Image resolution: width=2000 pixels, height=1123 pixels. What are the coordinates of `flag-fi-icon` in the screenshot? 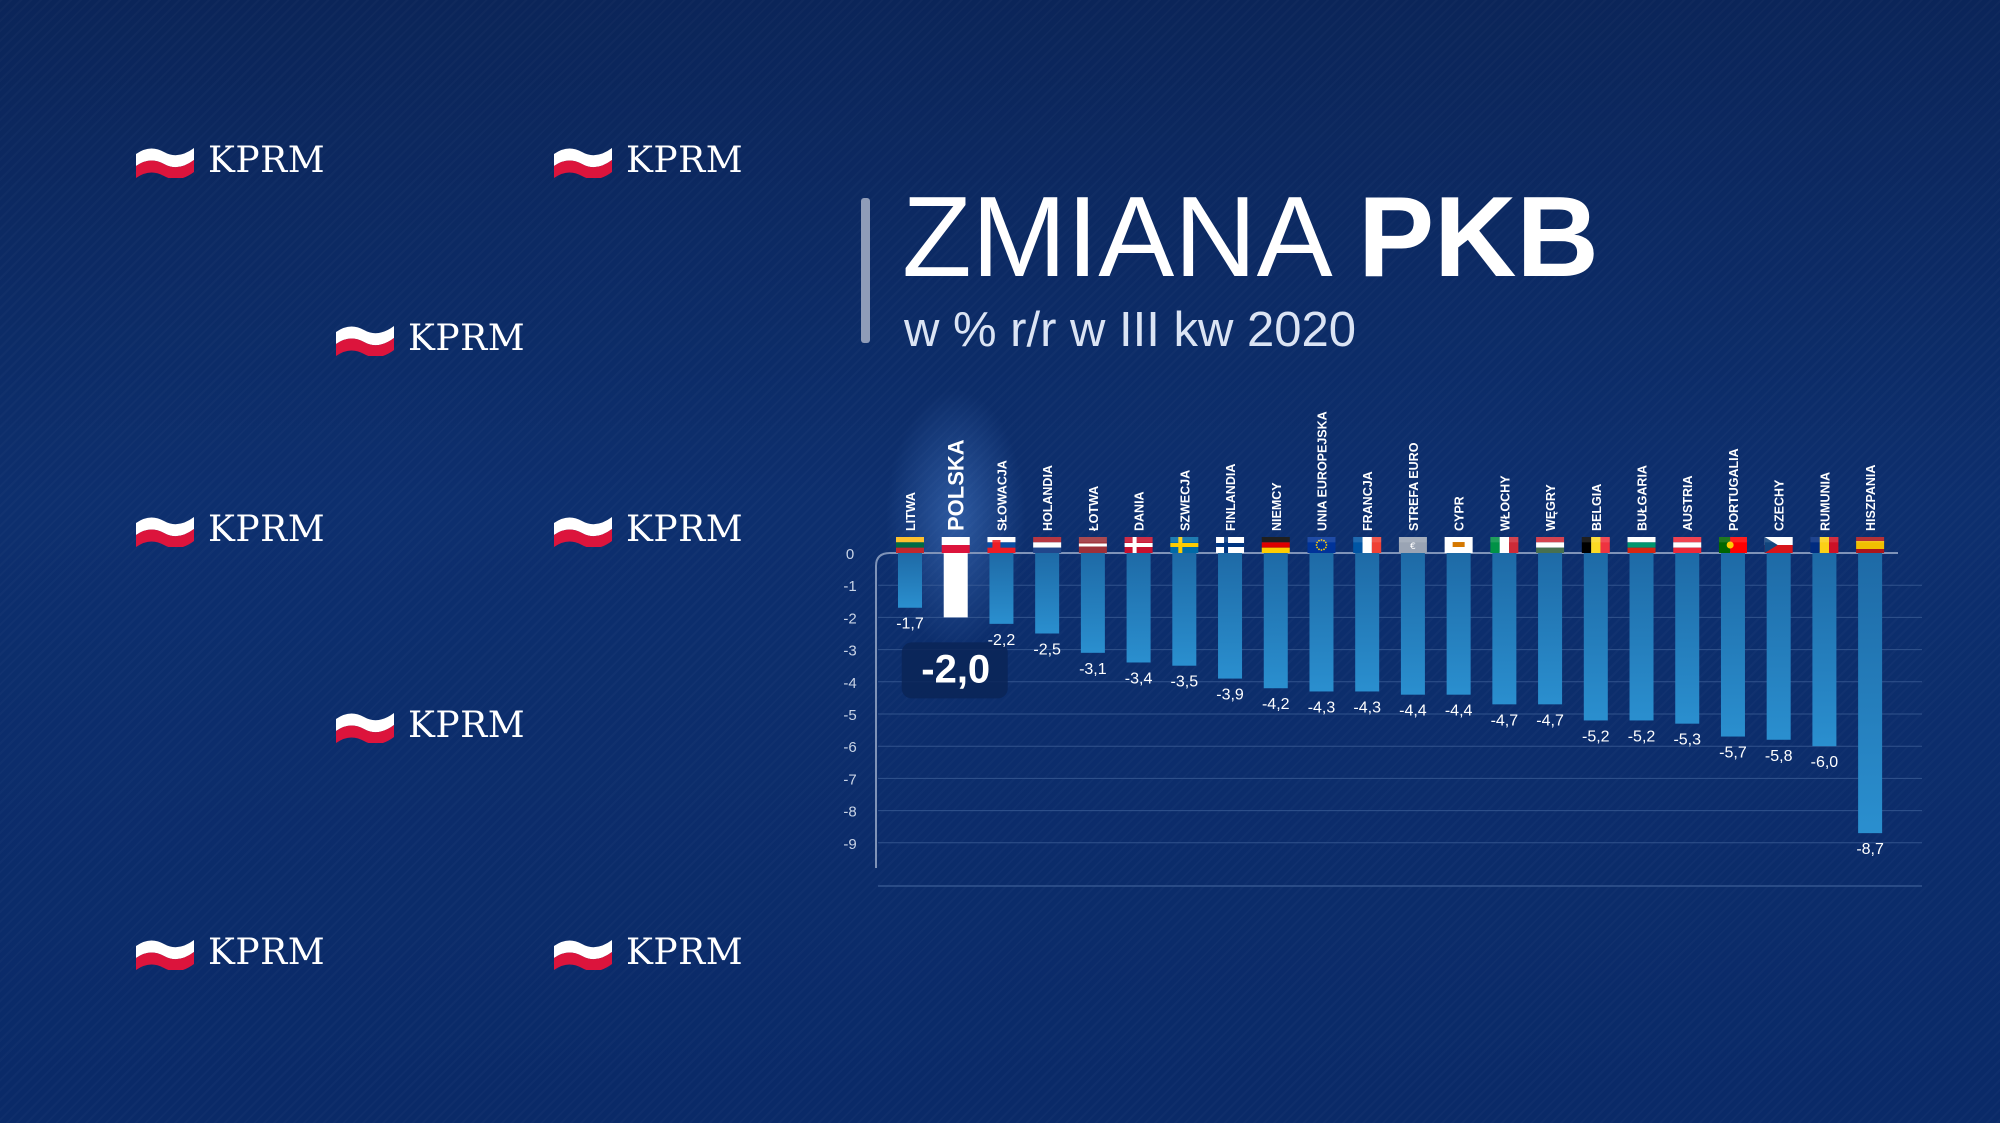 It's located at (1230, 545).